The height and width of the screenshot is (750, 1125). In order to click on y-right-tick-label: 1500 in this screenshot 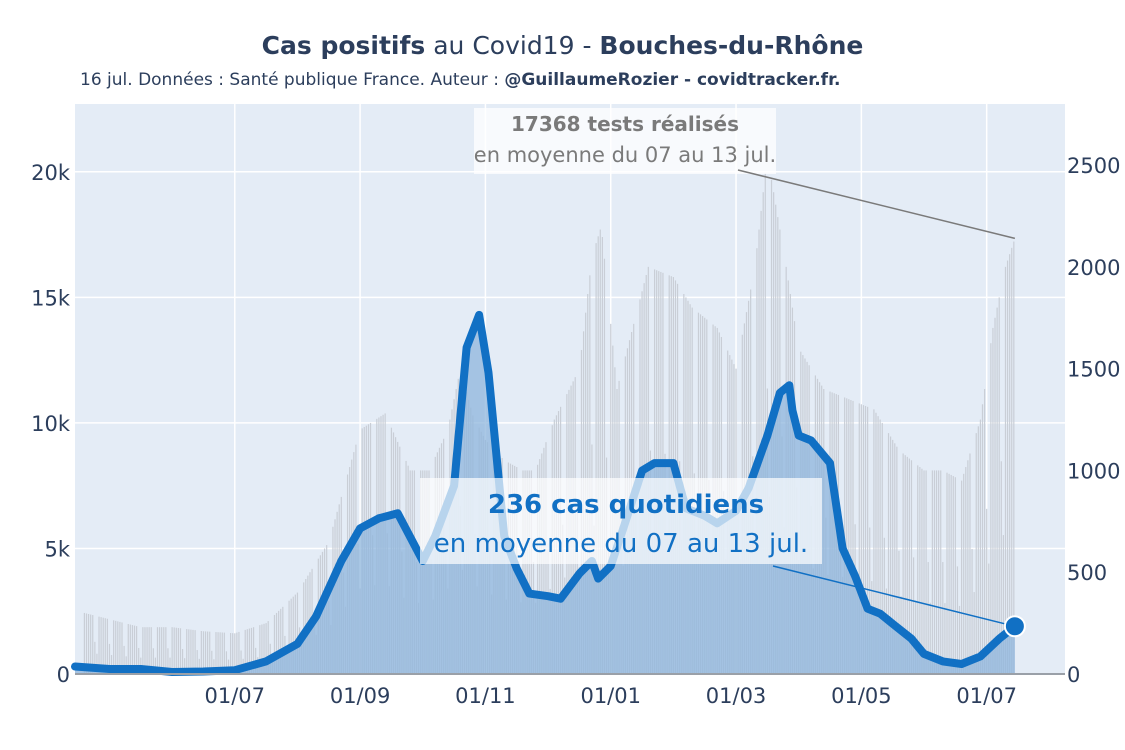, I will do `click(1093, 370)`.